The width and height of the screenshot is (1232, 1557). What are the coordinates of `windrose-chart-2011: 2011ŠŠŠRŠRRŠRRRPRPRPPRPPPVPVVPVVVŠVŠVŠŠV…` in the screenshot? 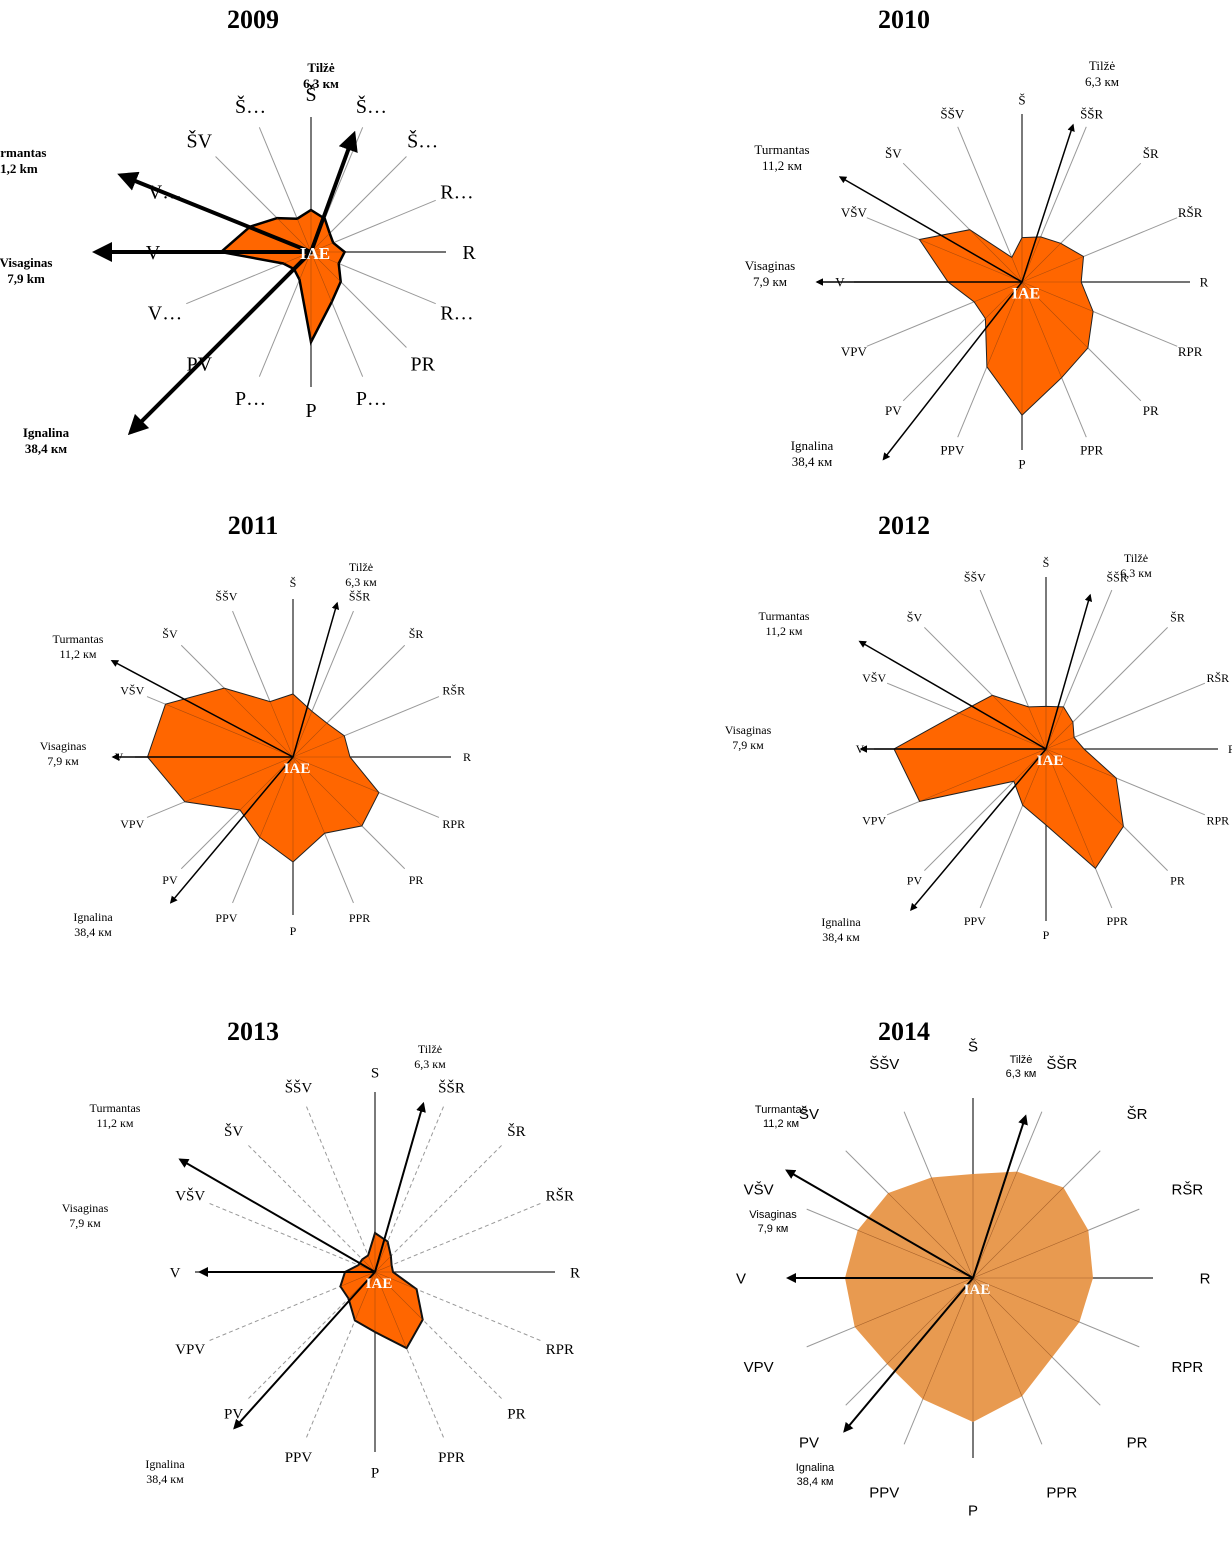 It's located at (255, 725).